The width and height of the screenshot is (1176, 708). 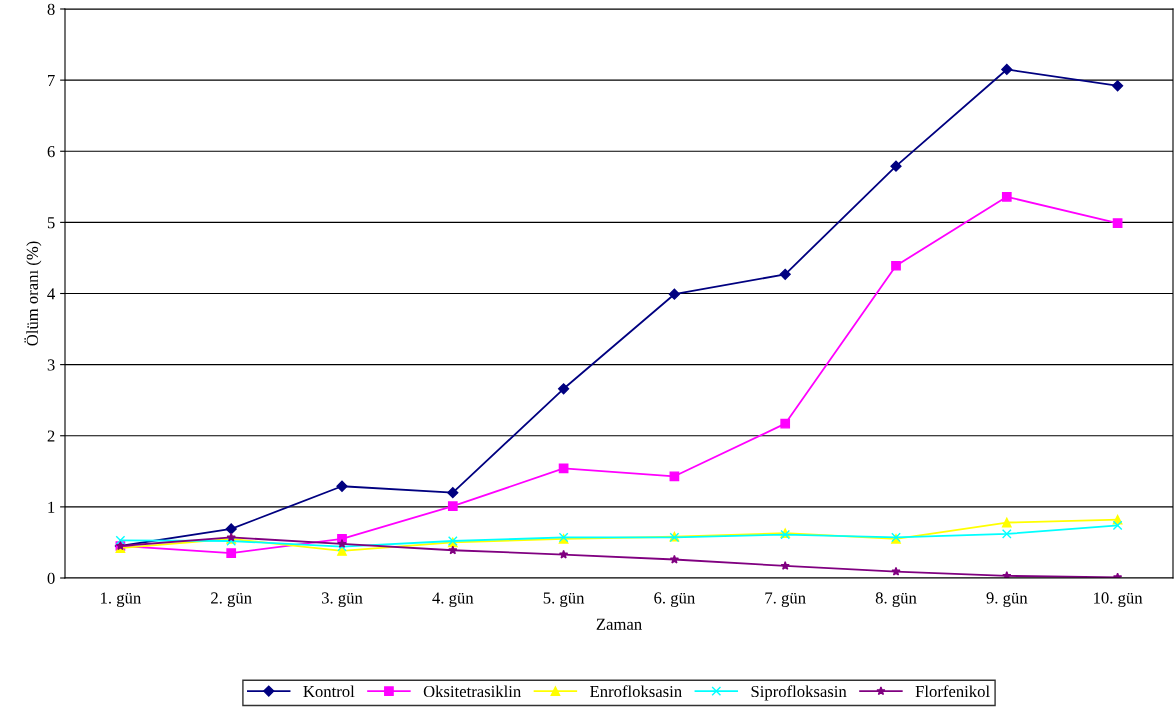 I want to click on y-tick-label: 3, so click(x=51, y=365).